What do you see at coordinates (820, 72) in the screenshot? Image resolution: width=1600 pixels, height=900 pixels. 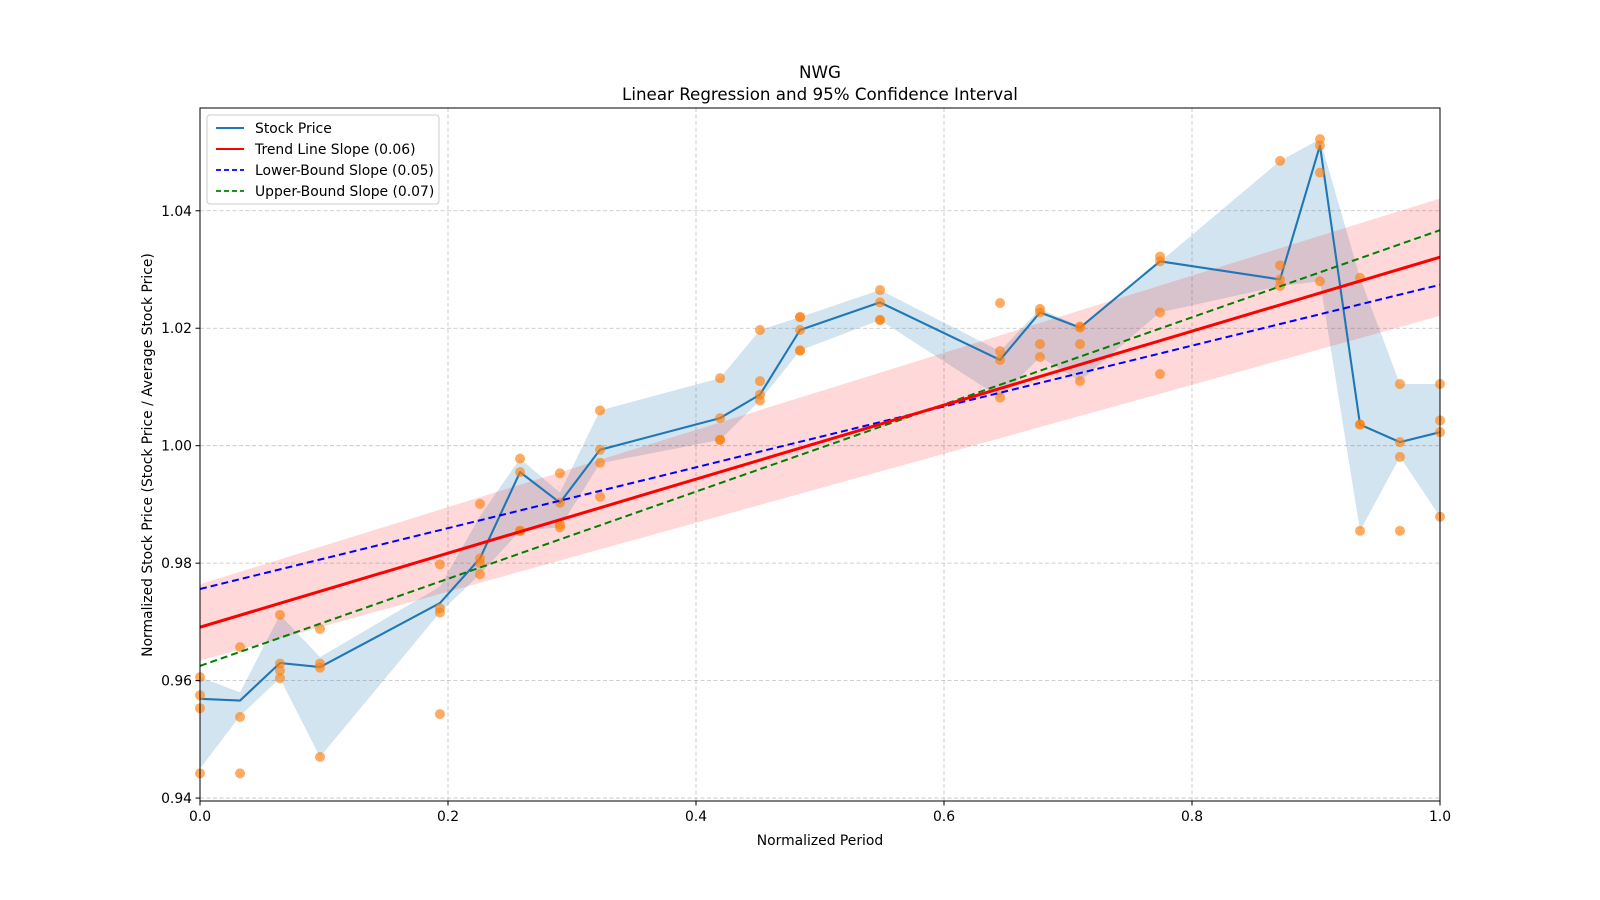 I see `chart-title: NWG` at bounding box center [820, 72].